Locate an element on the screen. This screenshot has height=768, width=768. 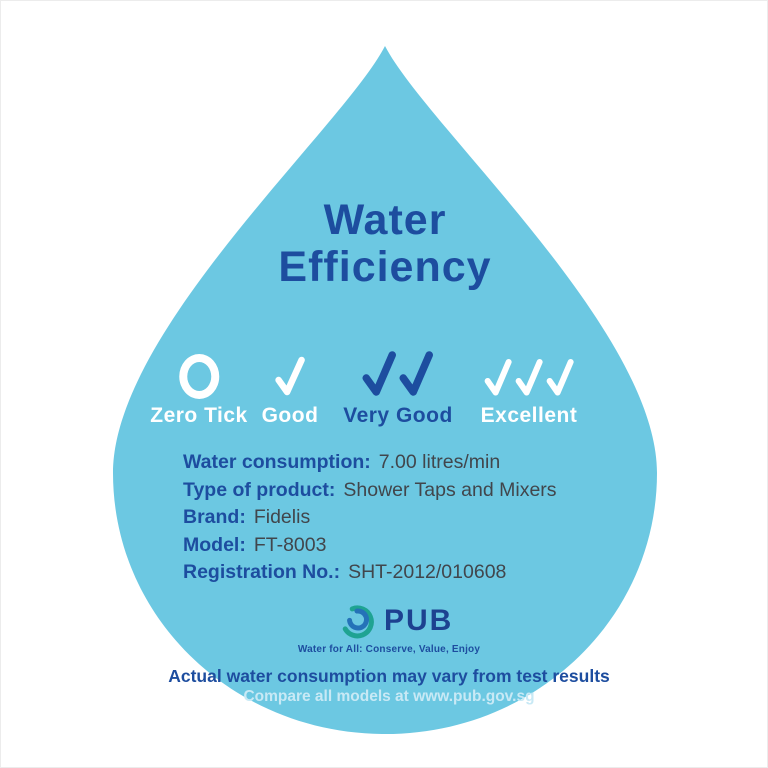
rating-excellent: Excellent is located at coordinates (529, 388).